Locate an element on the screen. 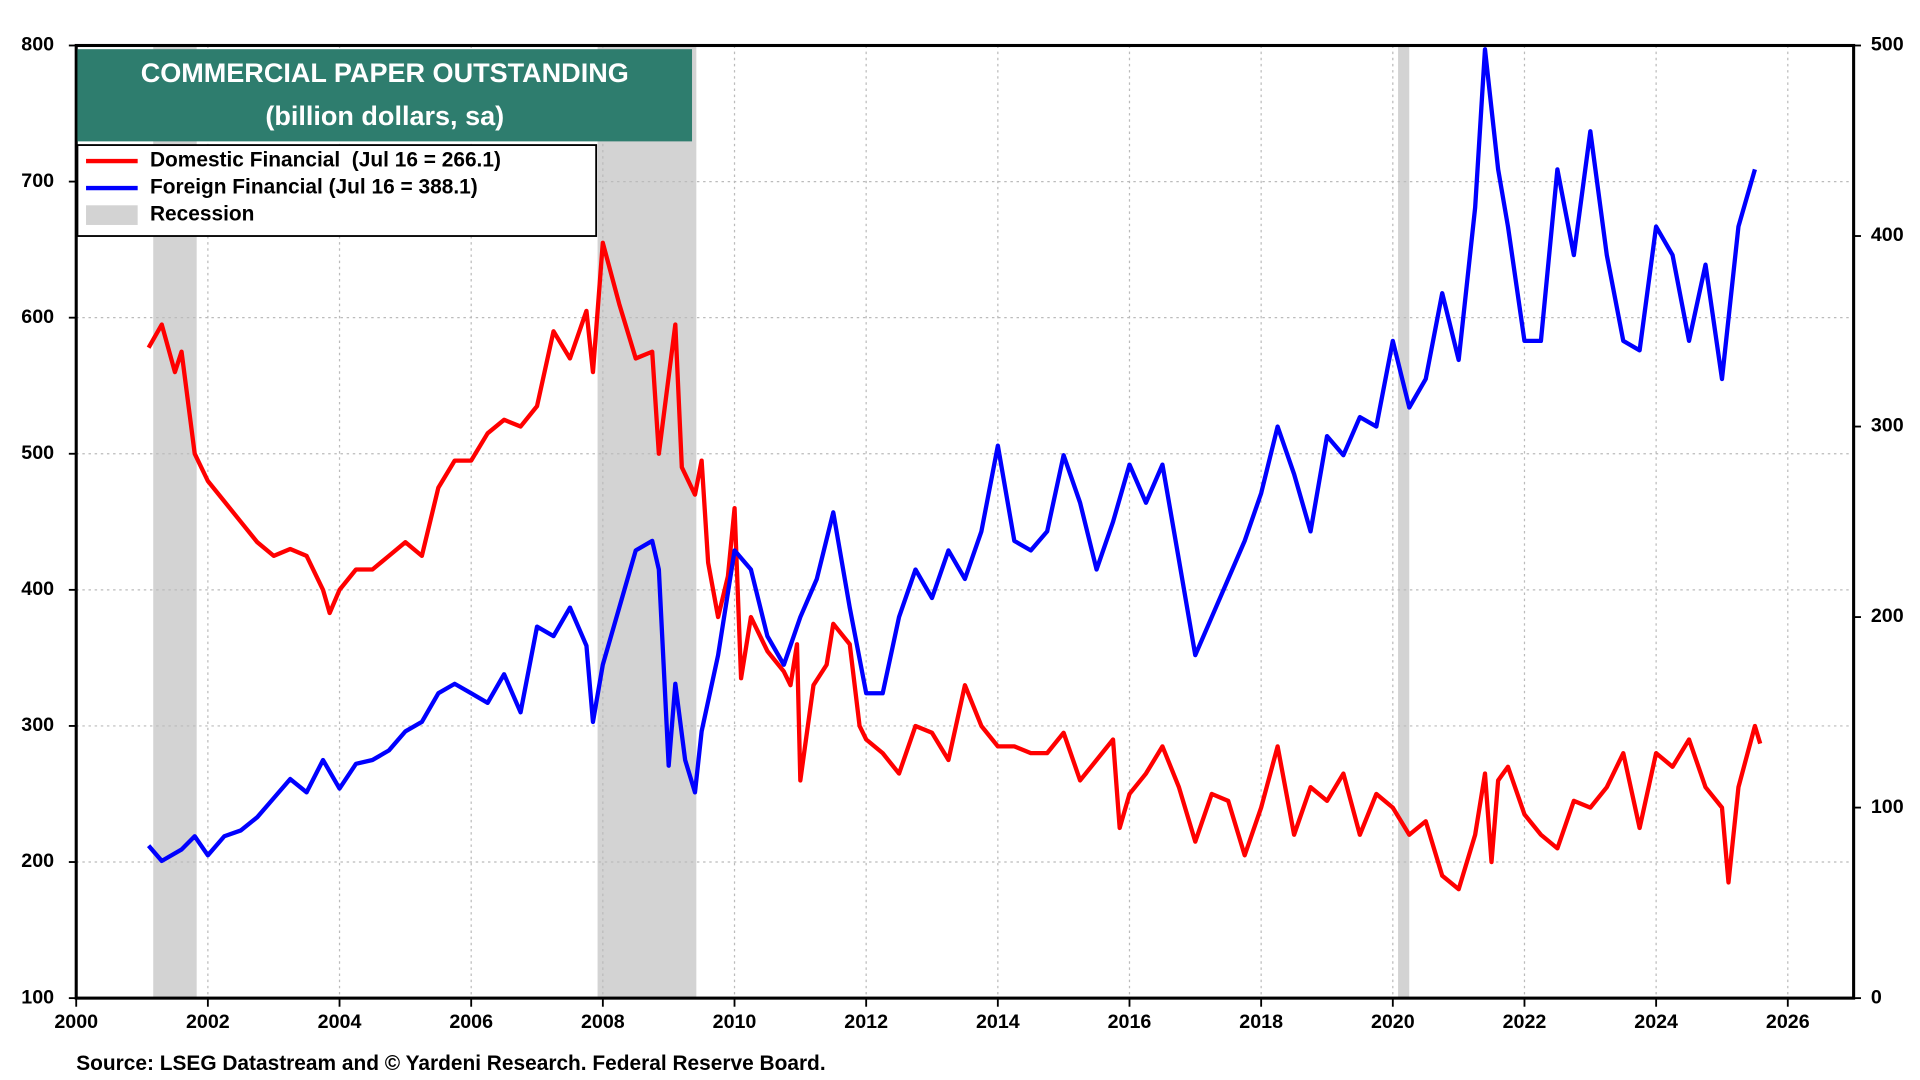 This screenshot has height=1080, width=1920. x-tick-label: 2022 is located at coordinates (1525, 1022).